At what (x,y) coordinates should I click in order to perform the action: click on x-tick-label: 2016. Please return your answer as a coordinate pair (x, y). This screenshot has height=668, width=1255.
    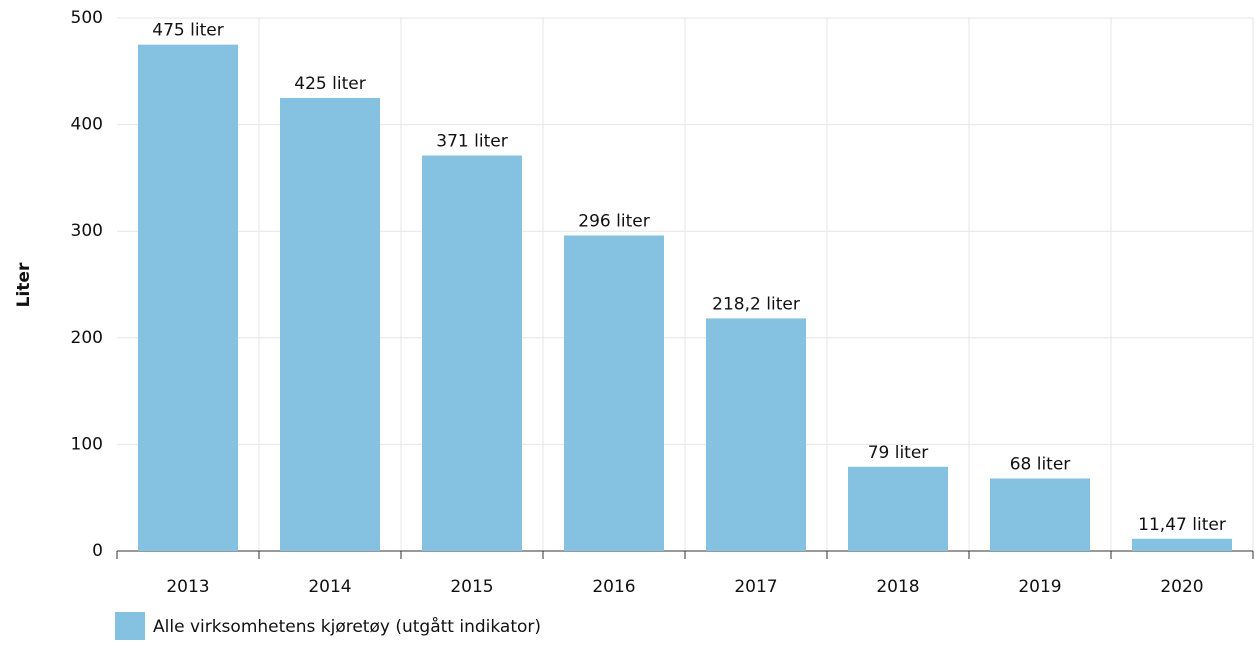
    Looking at the image, I should click on (613, 587).